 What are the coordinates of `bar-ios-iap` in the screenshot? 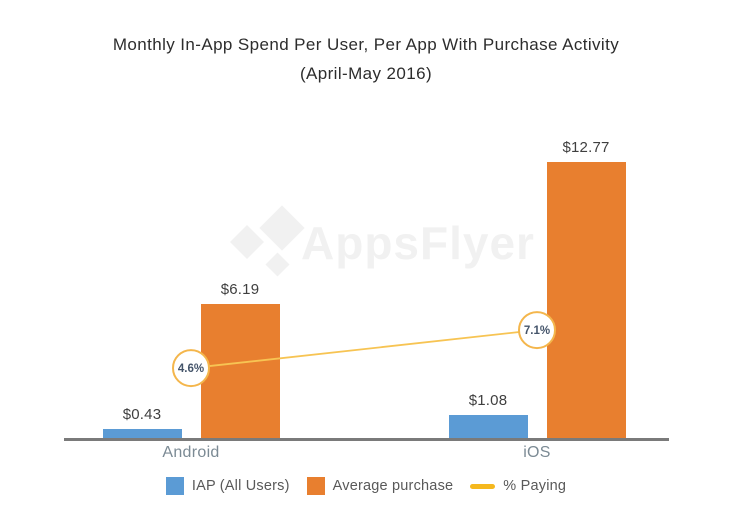 It's located at (488, 426).